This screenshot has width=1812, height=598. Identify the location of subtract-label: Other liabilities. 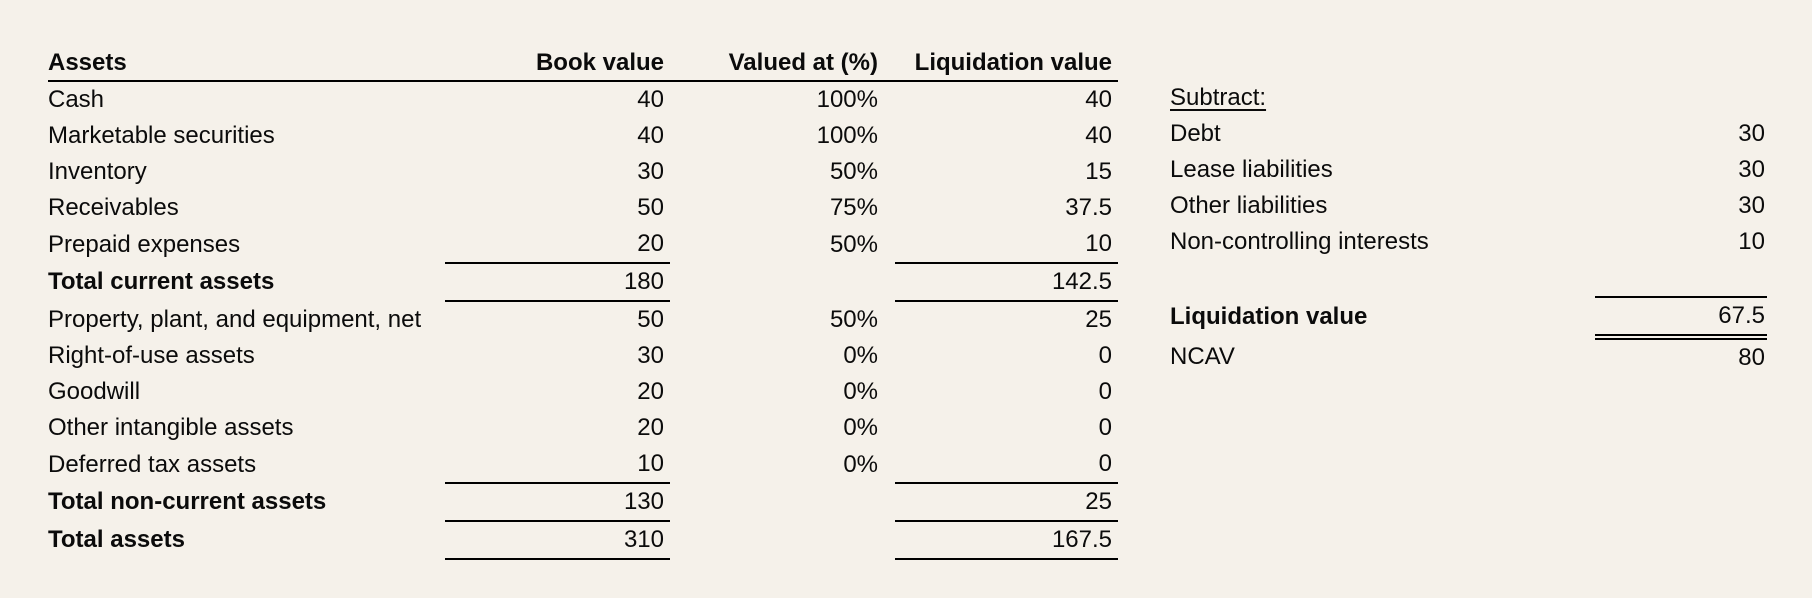
(1249, 205).